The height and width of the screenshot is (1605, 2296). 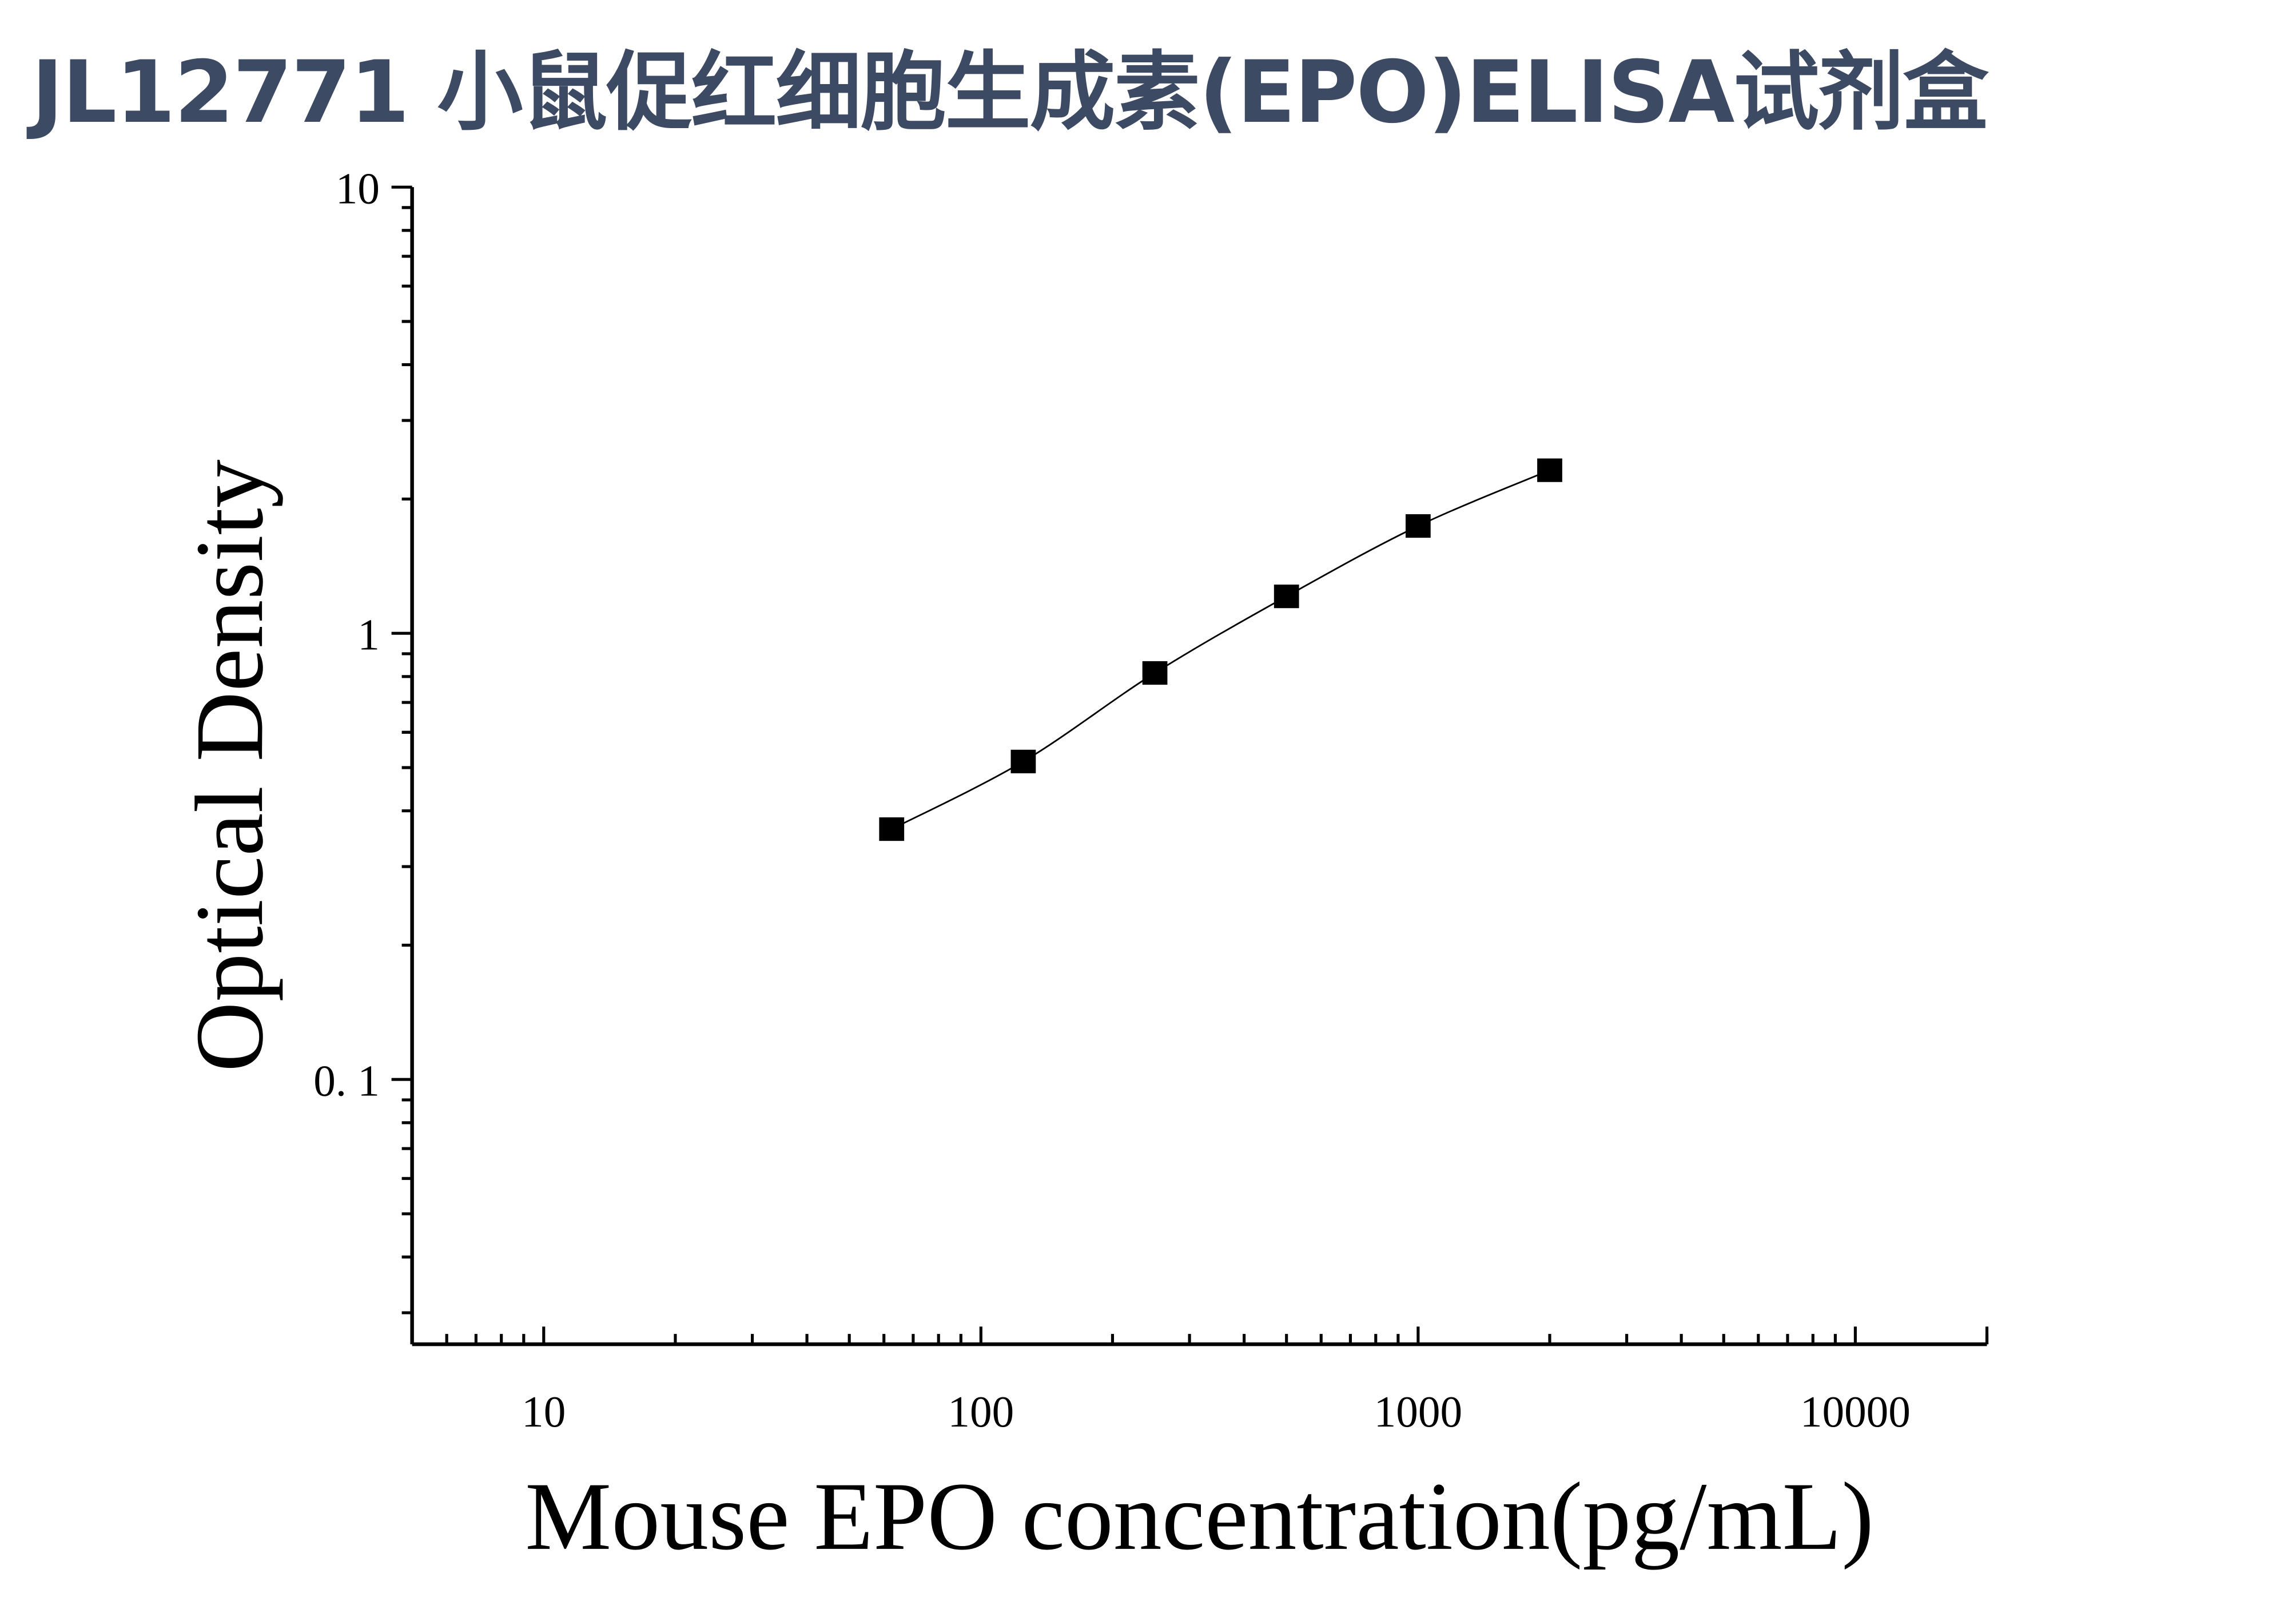 What do you see at coordinates (230, 765) in the screenshot?
I see `y-axis-title: Optical Density` at bounding box center [230, 765].